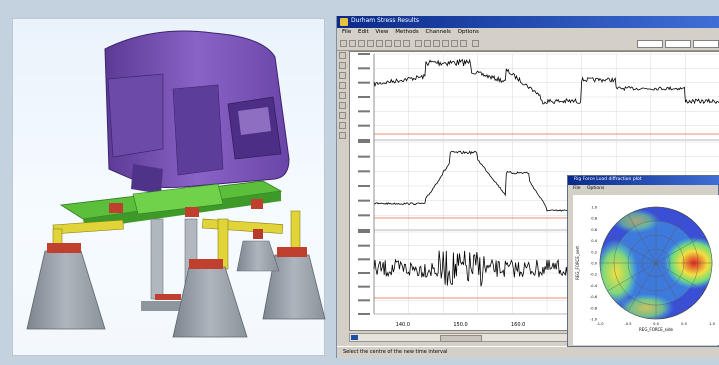  Describe the element at coordinates (594, 219) in the screenshot. I see `polar-y-tick-label: 0.8` at that location.